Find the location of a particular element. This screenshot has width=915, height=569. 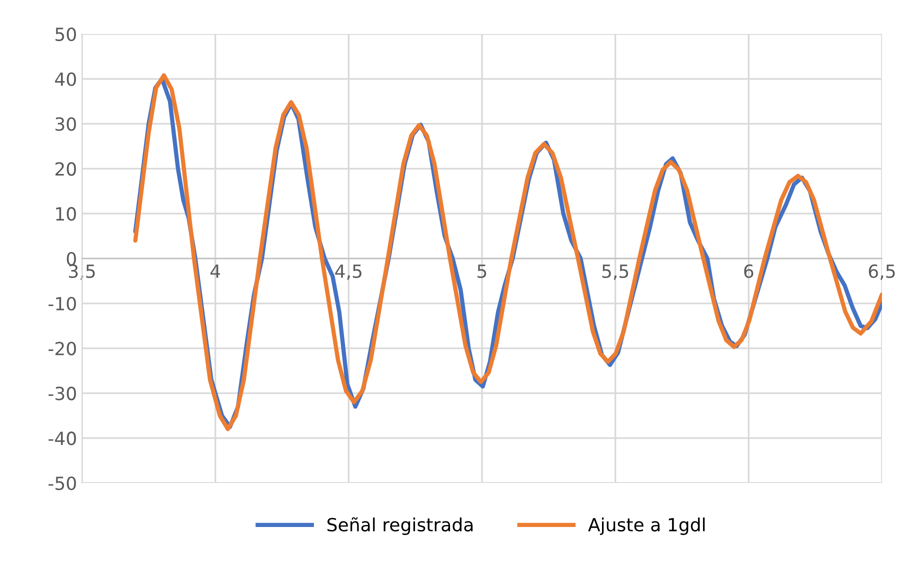

x-tick-label: 5,5 is located at coordinates (615, 272).